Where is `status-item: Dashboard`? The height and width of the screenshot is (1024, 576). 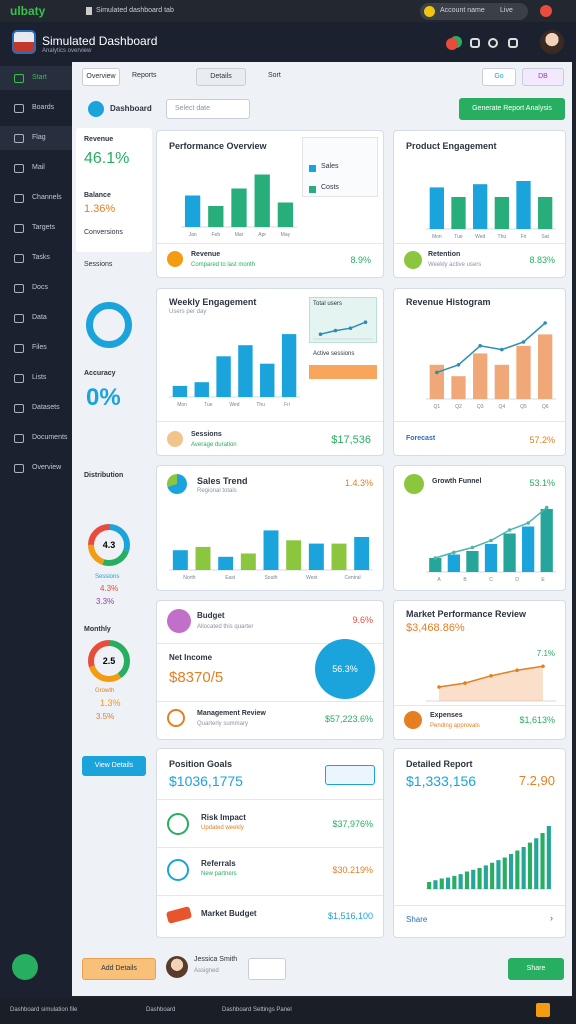 status-item: Dashboard is located at coordinates (161, 1010).